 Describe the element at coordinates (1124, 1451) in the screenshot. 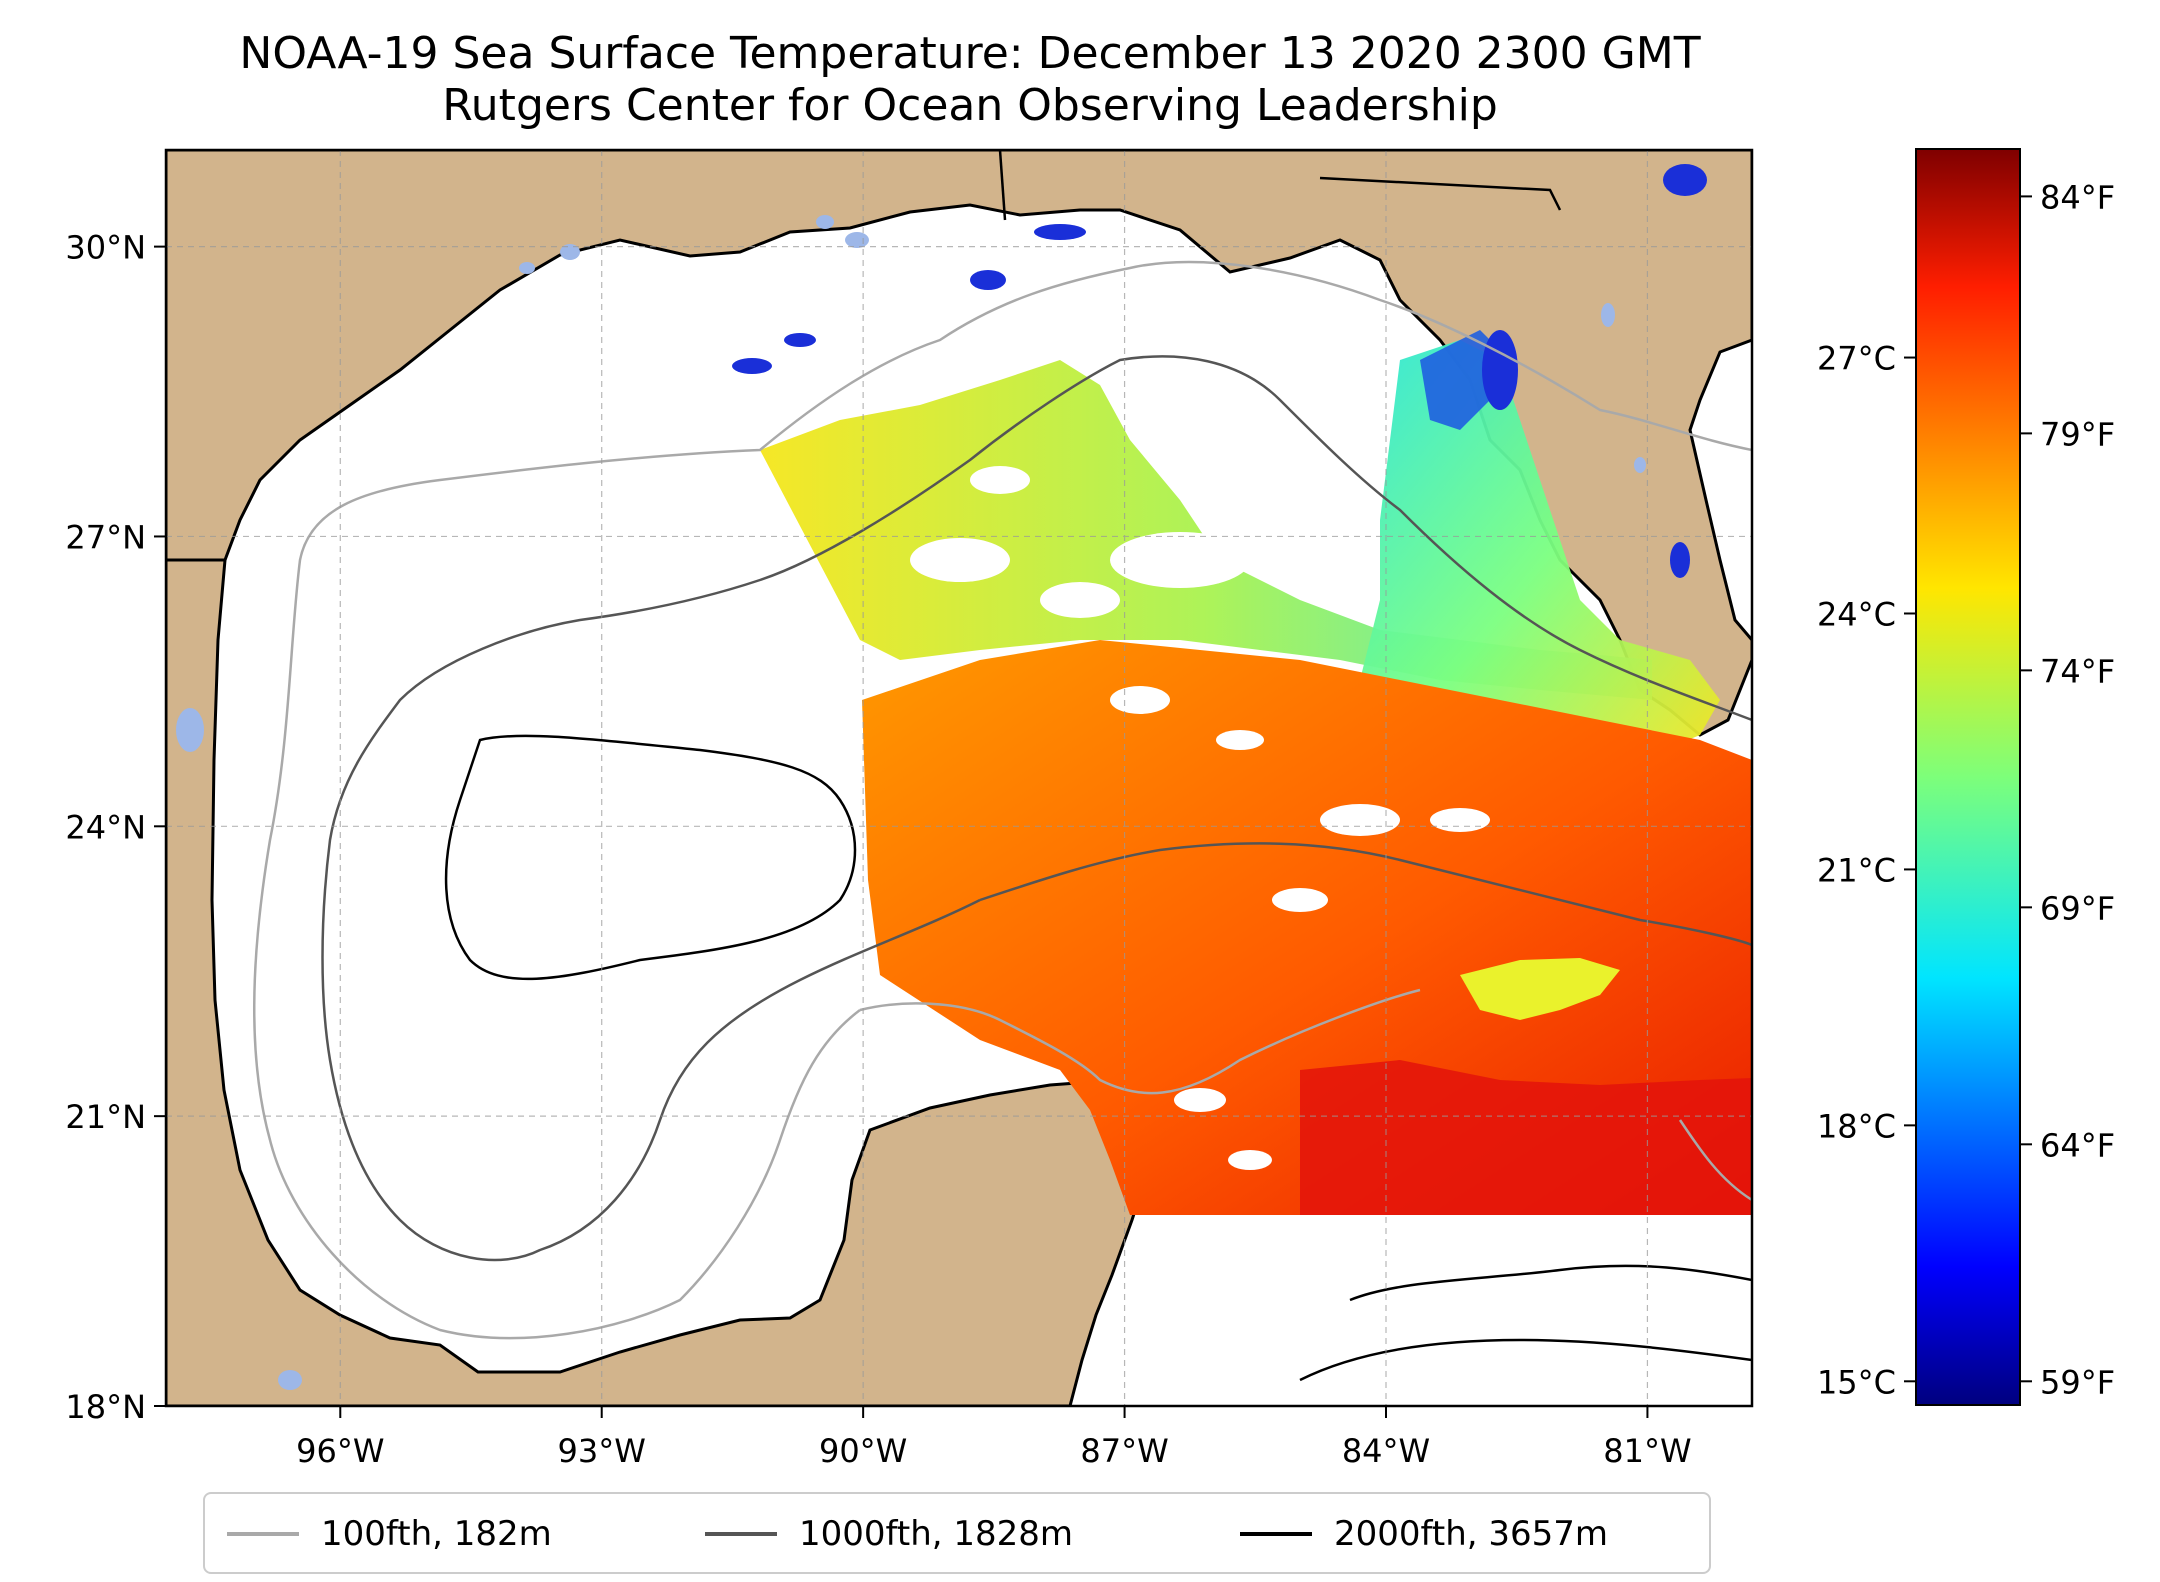

I see `lon-tick-label: 87°W` at that location.